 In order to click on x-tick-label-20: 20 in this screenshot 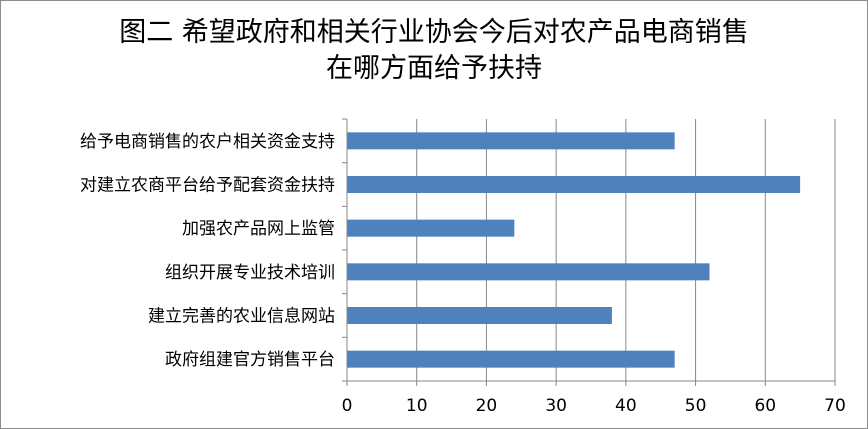, I will do `click(487, 406)`.